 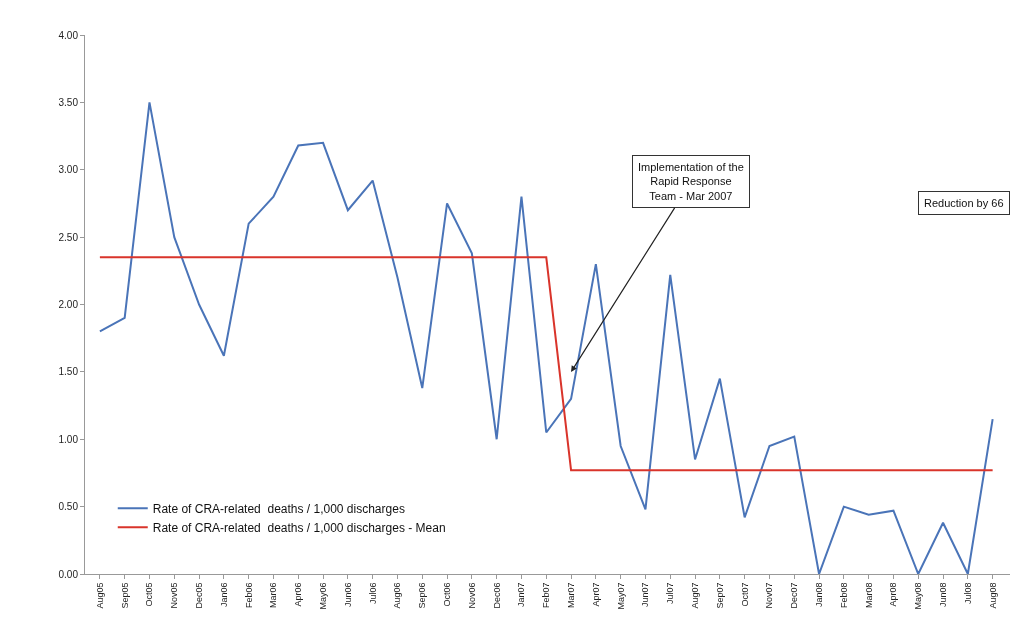 I want to click on x-tick-label: Jul07, so click(x=670, y=593).